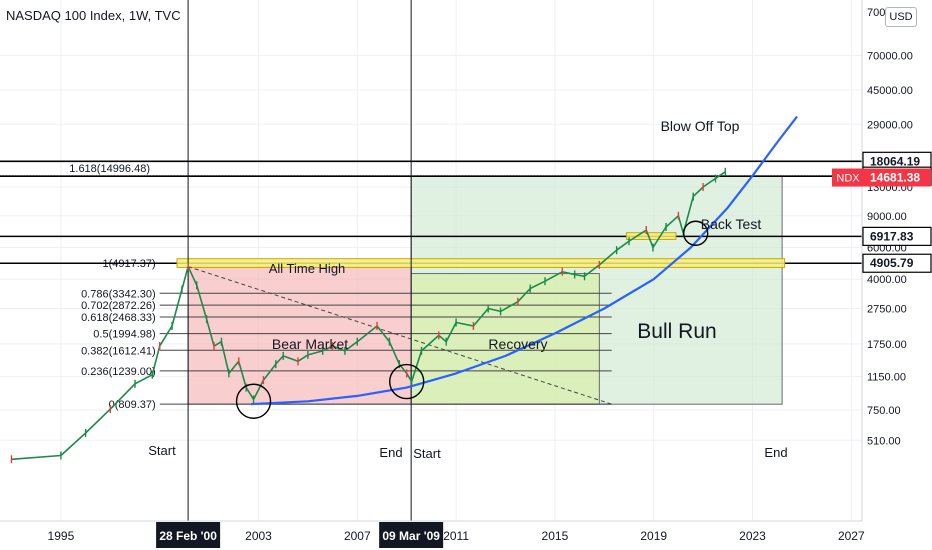  I want to click on label-all-time-high: All Time High, so click(307, 268).